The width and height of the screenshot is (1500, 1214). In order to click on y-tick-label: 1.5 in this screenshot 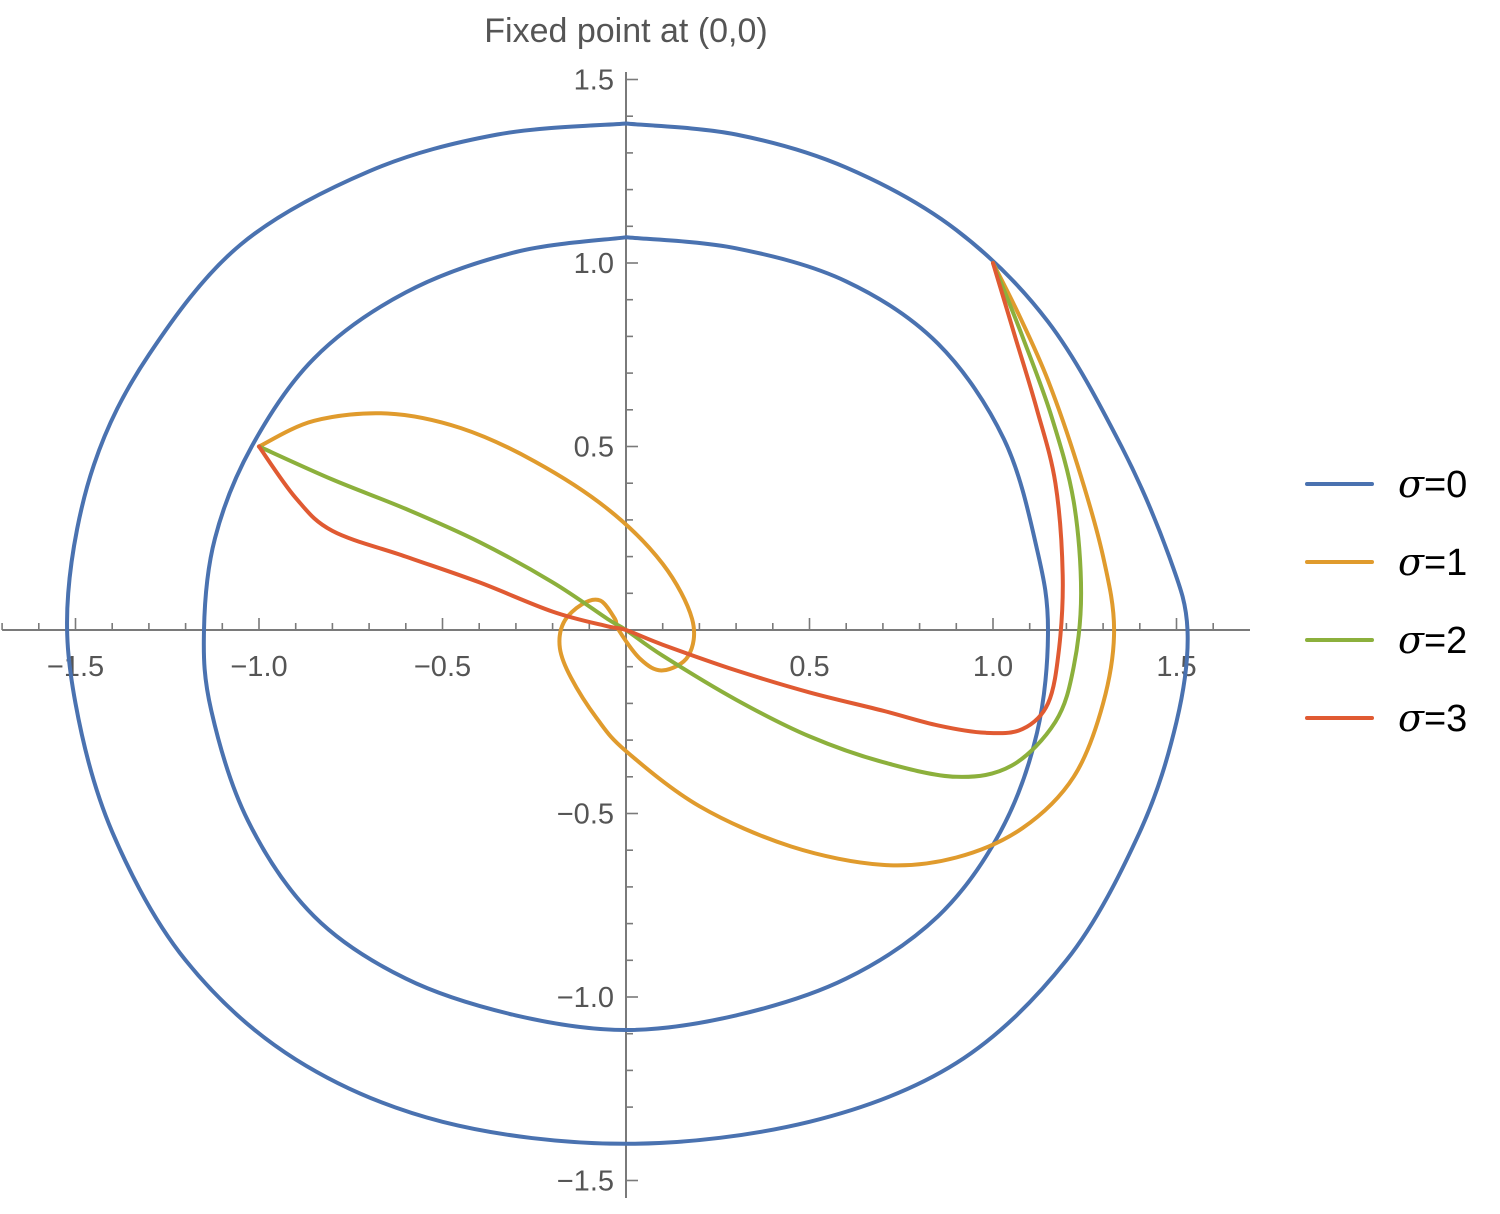, I will do `click(594, 81)`.